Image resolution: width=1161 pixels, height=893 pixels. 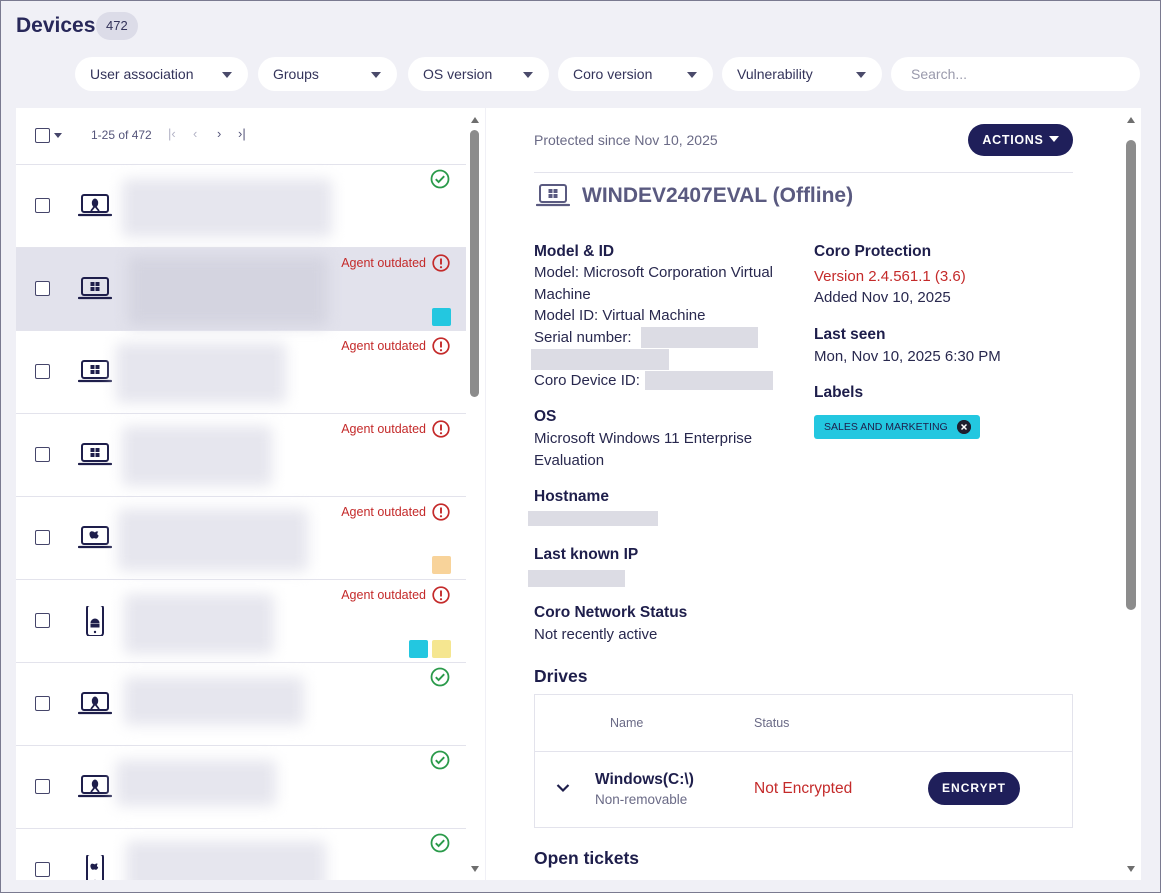 What do you see at coordinates (545, 416) in the screenshot?
I see `os-heading: OS` at bounding box center [545, 416].